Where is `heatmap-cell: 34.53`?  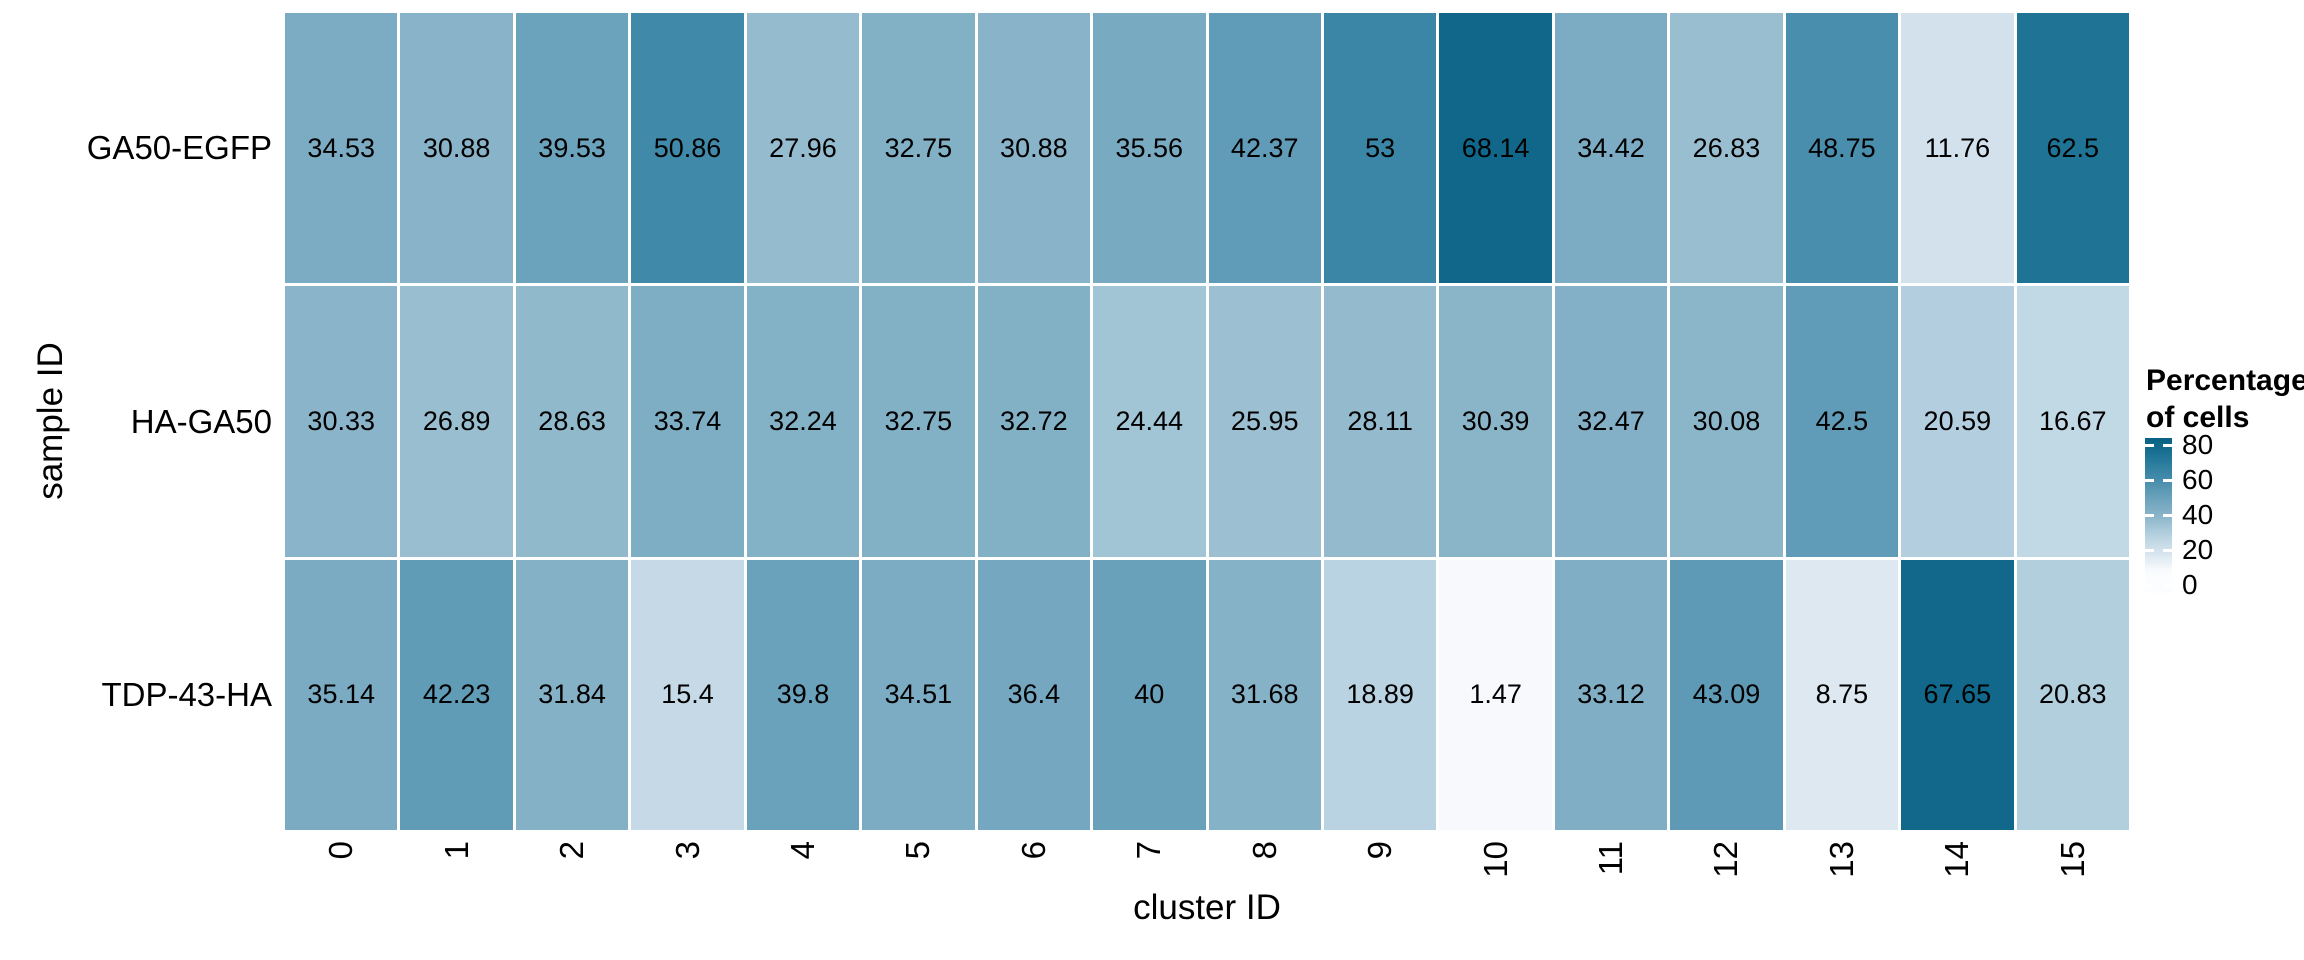
heatmap-cell: 34.53 is located at coordinates (341, 148).